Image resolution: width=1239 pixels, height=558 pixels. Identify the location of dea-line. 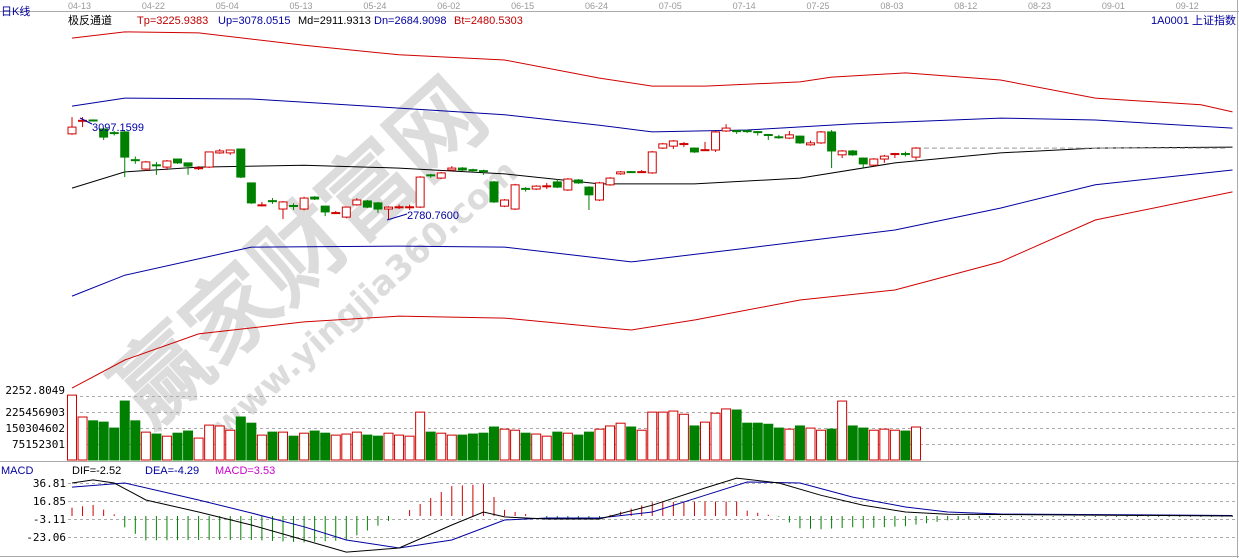
(652, 515).